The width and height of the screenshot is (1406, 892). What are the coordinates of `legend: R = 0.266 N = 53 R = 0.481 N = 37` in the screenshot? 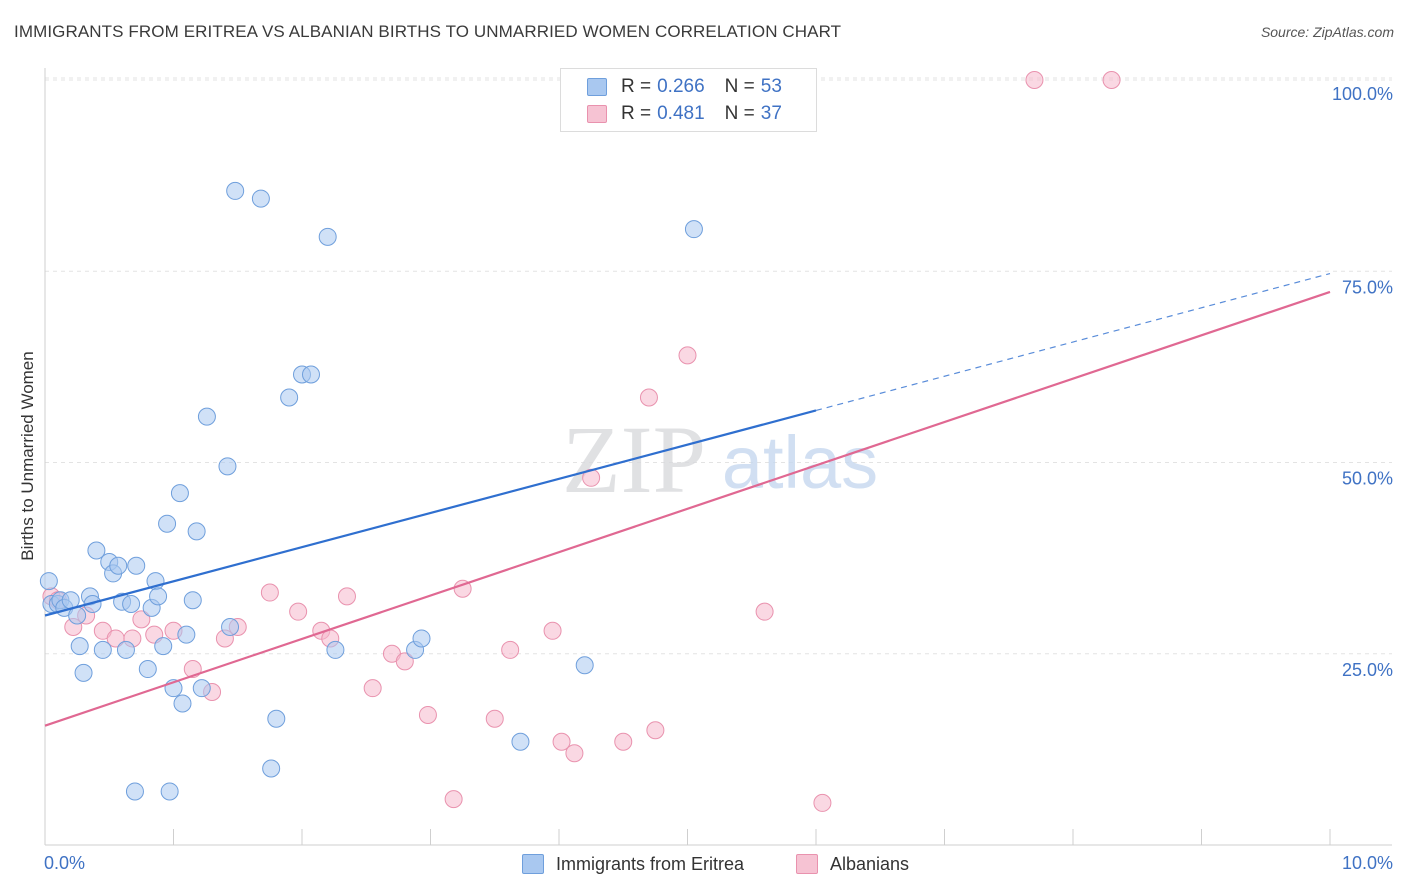 It's located at (688, 100).